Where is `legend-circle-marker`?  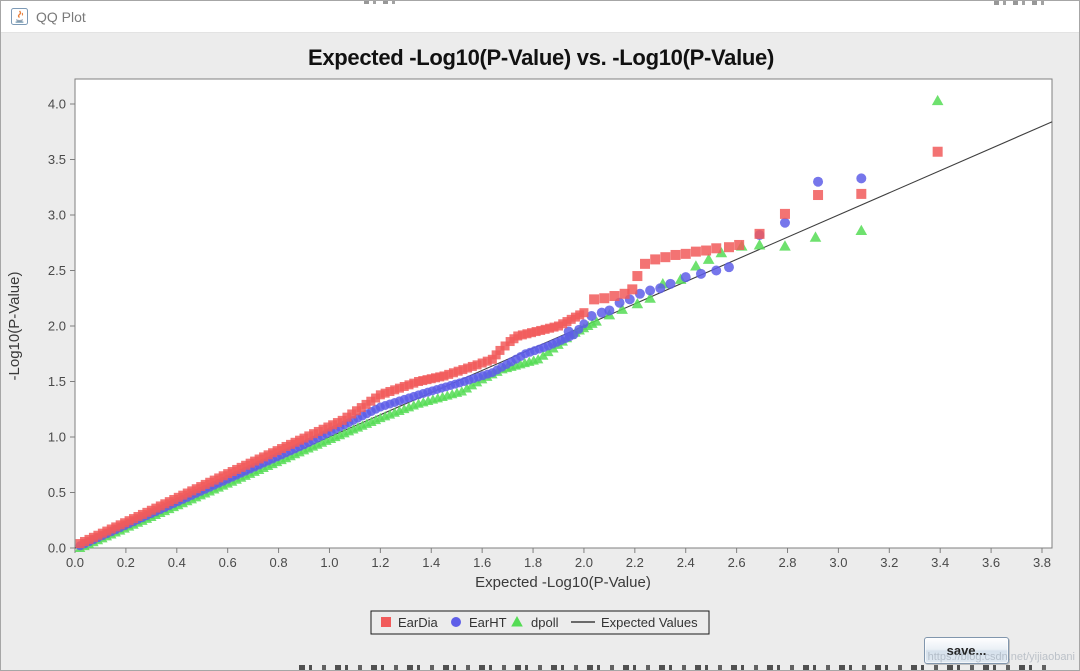 legend-circle-marker is located at coordinates (456, 622).